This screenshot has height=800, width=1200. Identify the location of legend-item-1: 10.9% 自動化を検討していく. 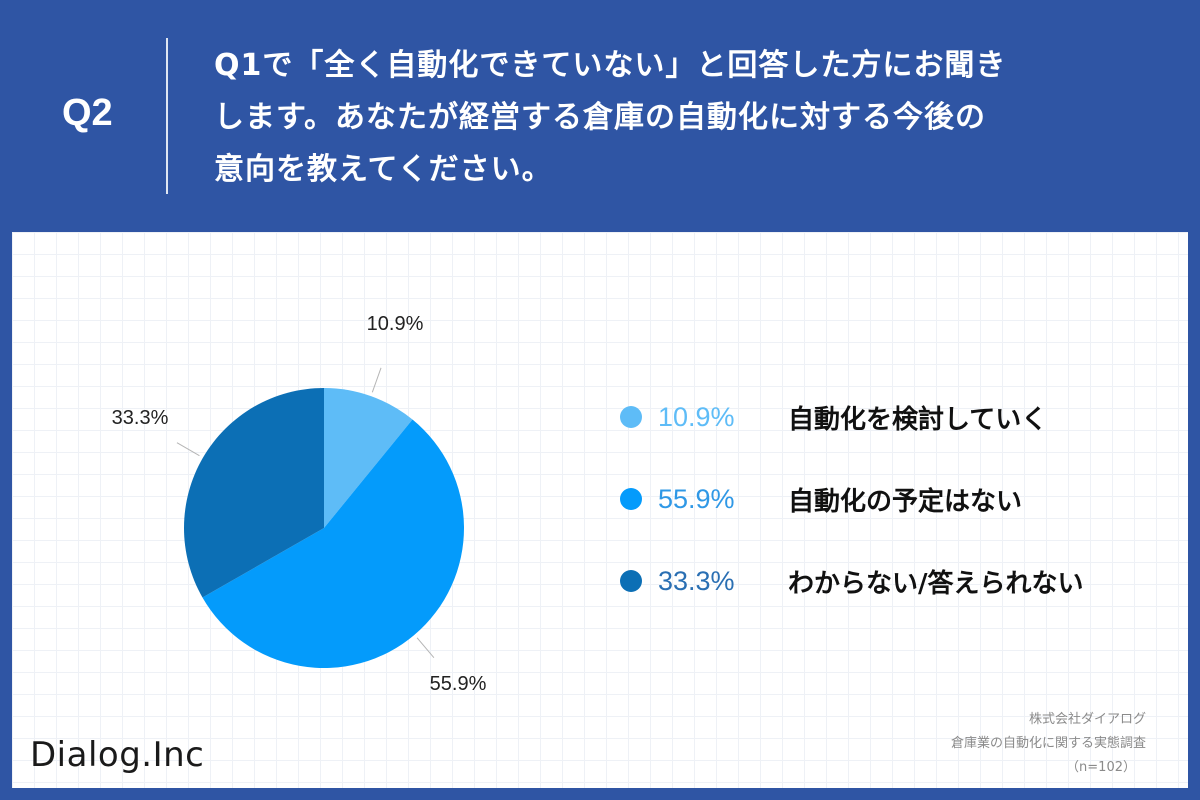
(900, 417).